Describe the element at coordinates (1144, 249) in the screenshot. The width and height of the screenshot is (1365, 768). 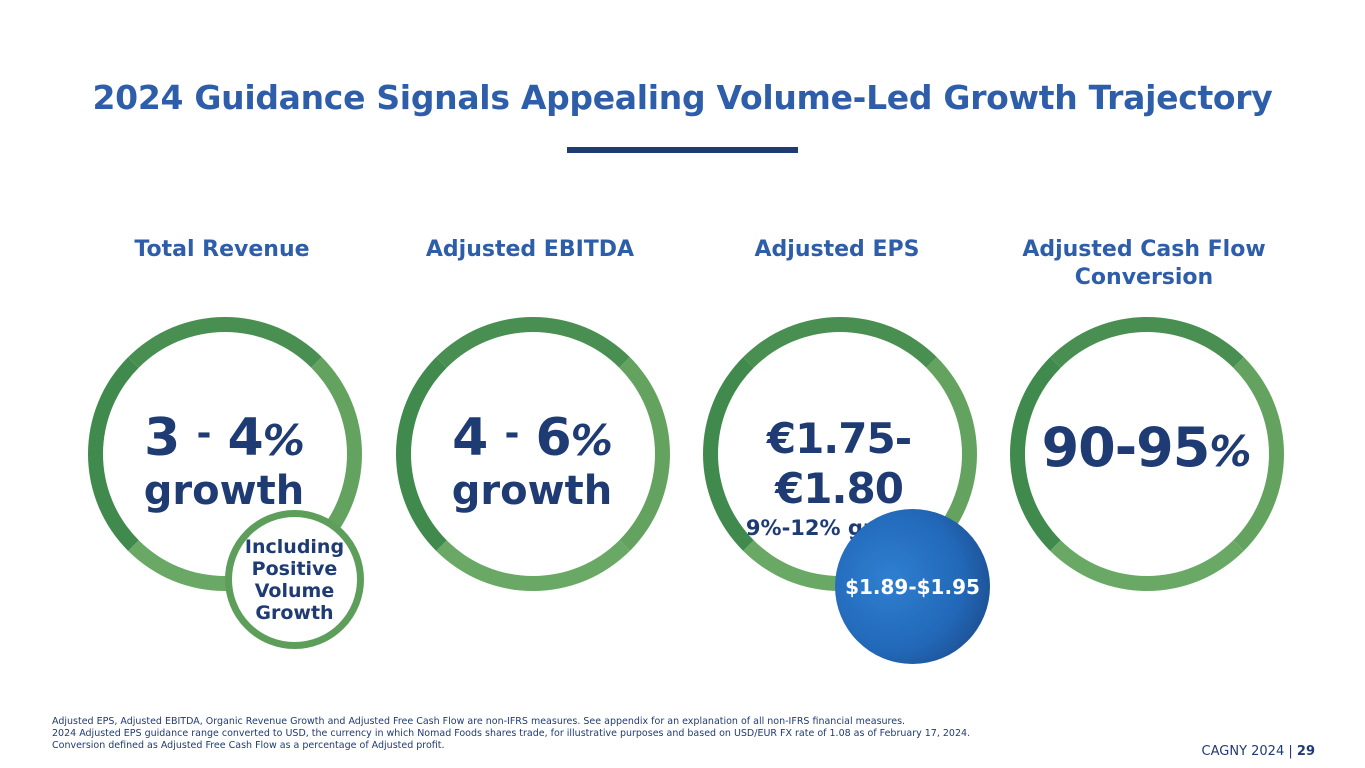
I see `label-line-1: Adjusted Cash Flow` at that location.